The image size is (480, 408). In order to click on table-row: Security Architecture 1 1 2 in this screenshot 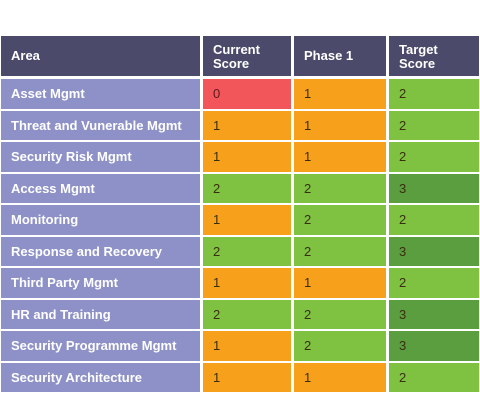, I will do `click(240, 377)`.